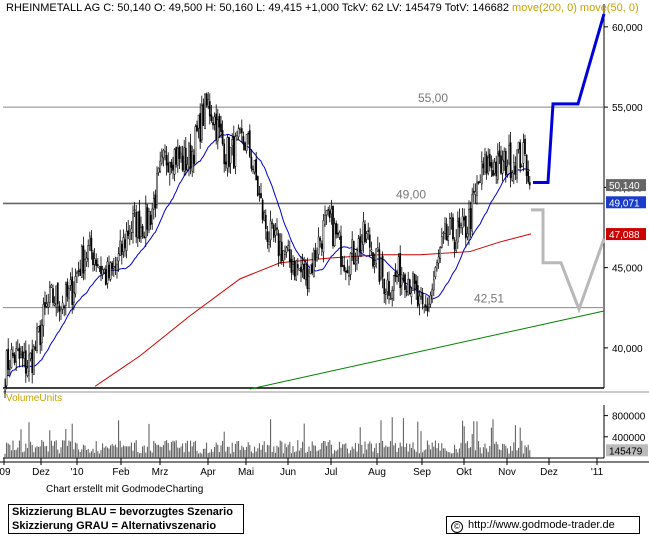 Image resolution: width=649 pixels, height=539 pixels. What do you see at coordinates (489, 299) in the screenshot?
I see `level-label: 42,51` at bounding box center [489, 299].